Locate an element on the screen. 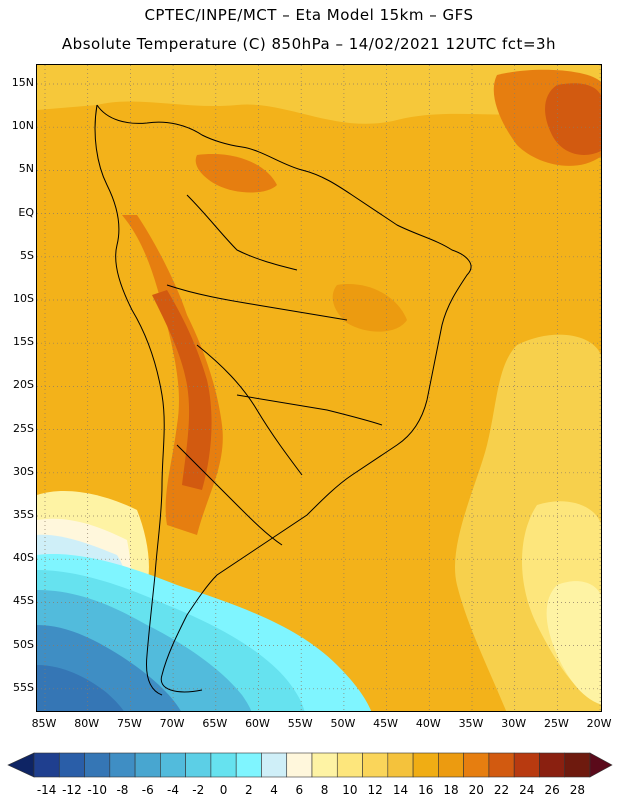  colorbar-tick-label: 0 is located at coordinates (223, 790).